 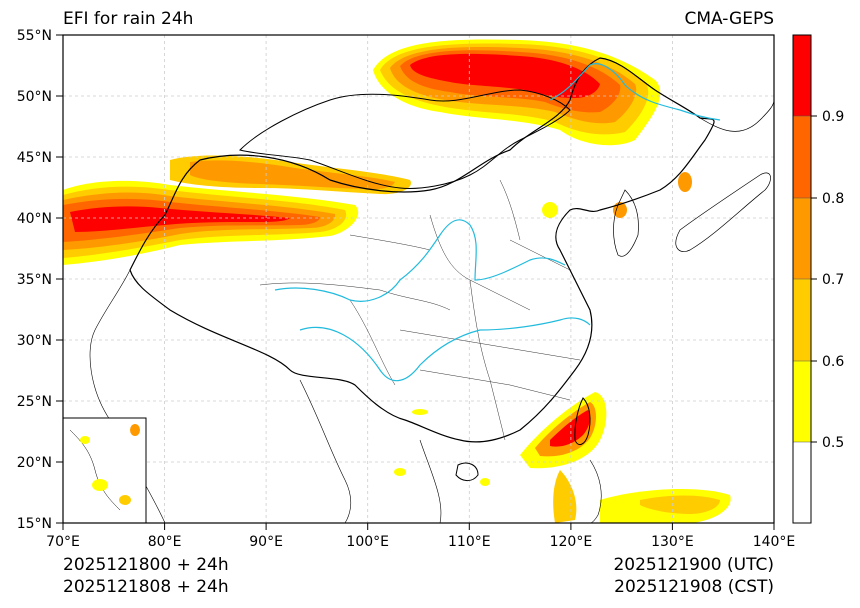 I want to click on efi-patch-ne, so click(x=685, y=182).